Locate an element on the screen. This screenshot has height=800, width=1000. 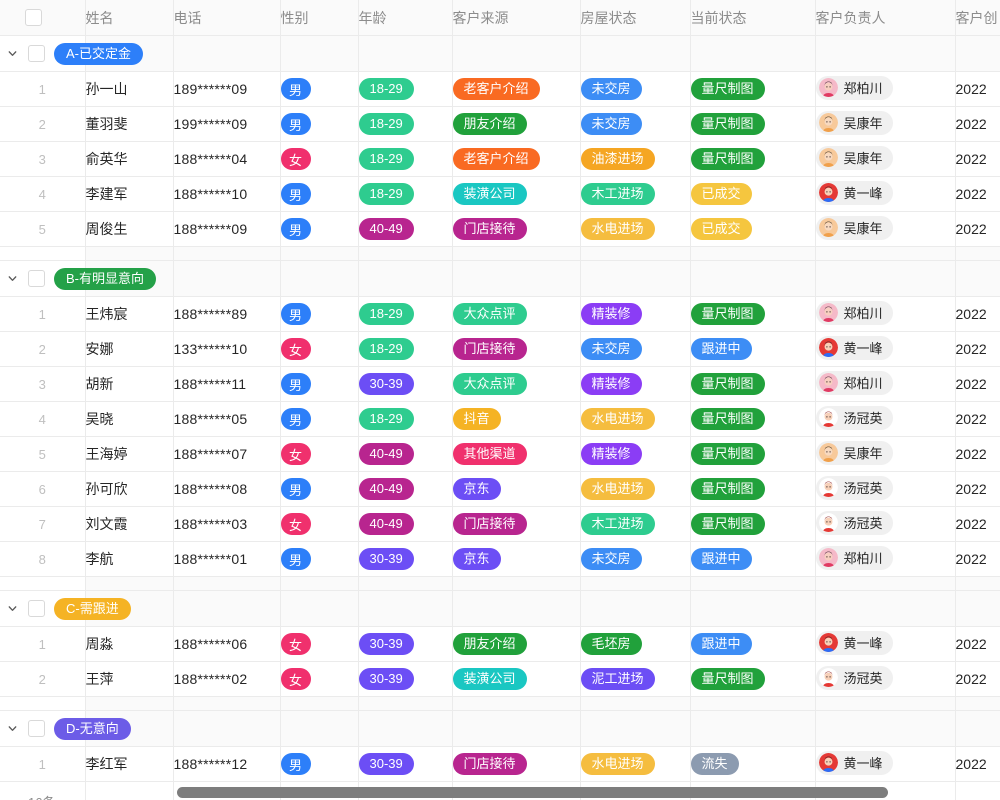
cell-house-status: 木工进场 is located at coordinates (635, 194).